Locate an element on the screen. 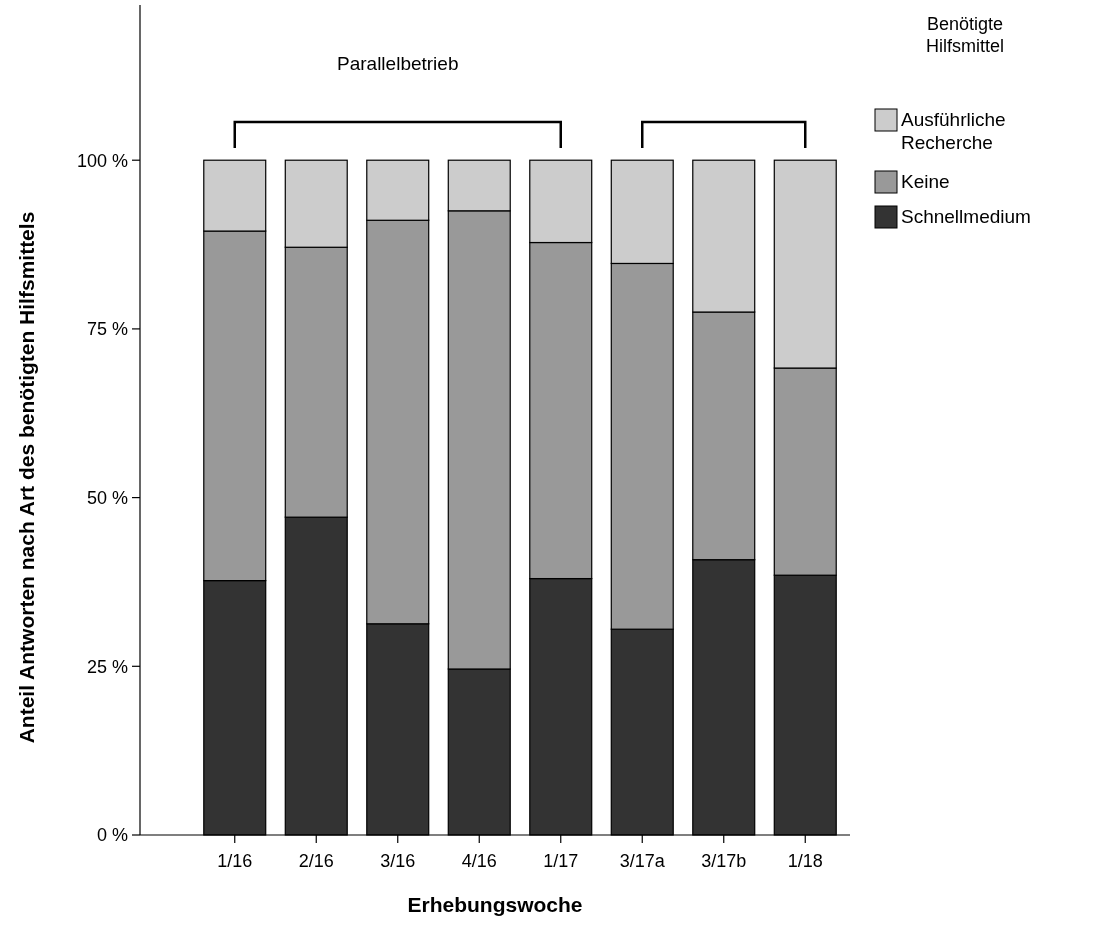 The image size is (1112, 938). x-axis-title: Erhebungswoche is located at coordinates (495, 904).